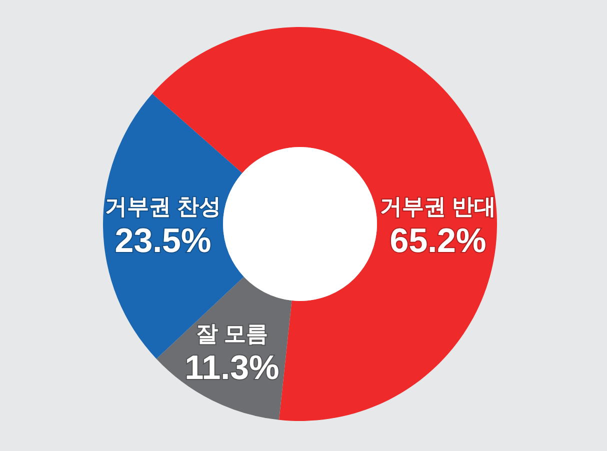  Describe the element at coordinates (438, 241) in the screenshot. I see `data-label: 65.2%` at that location.